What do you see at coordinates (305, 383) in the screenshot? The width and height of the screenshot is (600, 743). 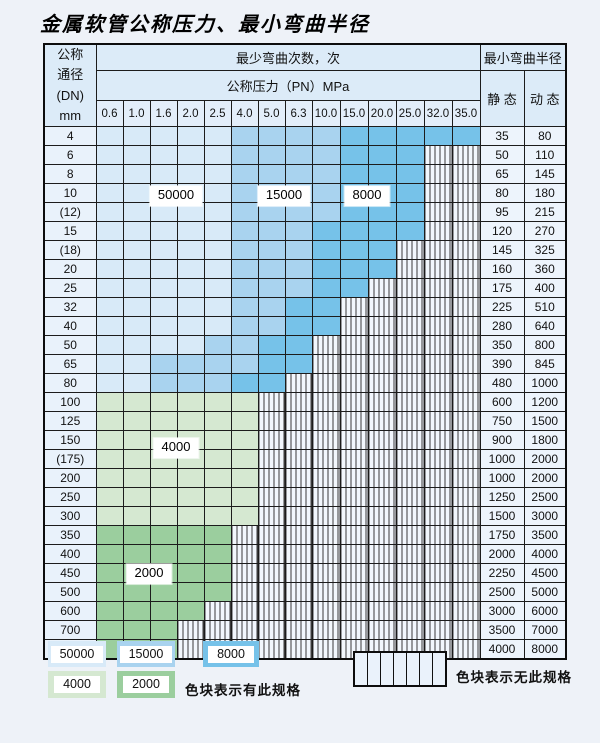 I see `table-row: 80 480 1000` at bounding box center [305, 383].